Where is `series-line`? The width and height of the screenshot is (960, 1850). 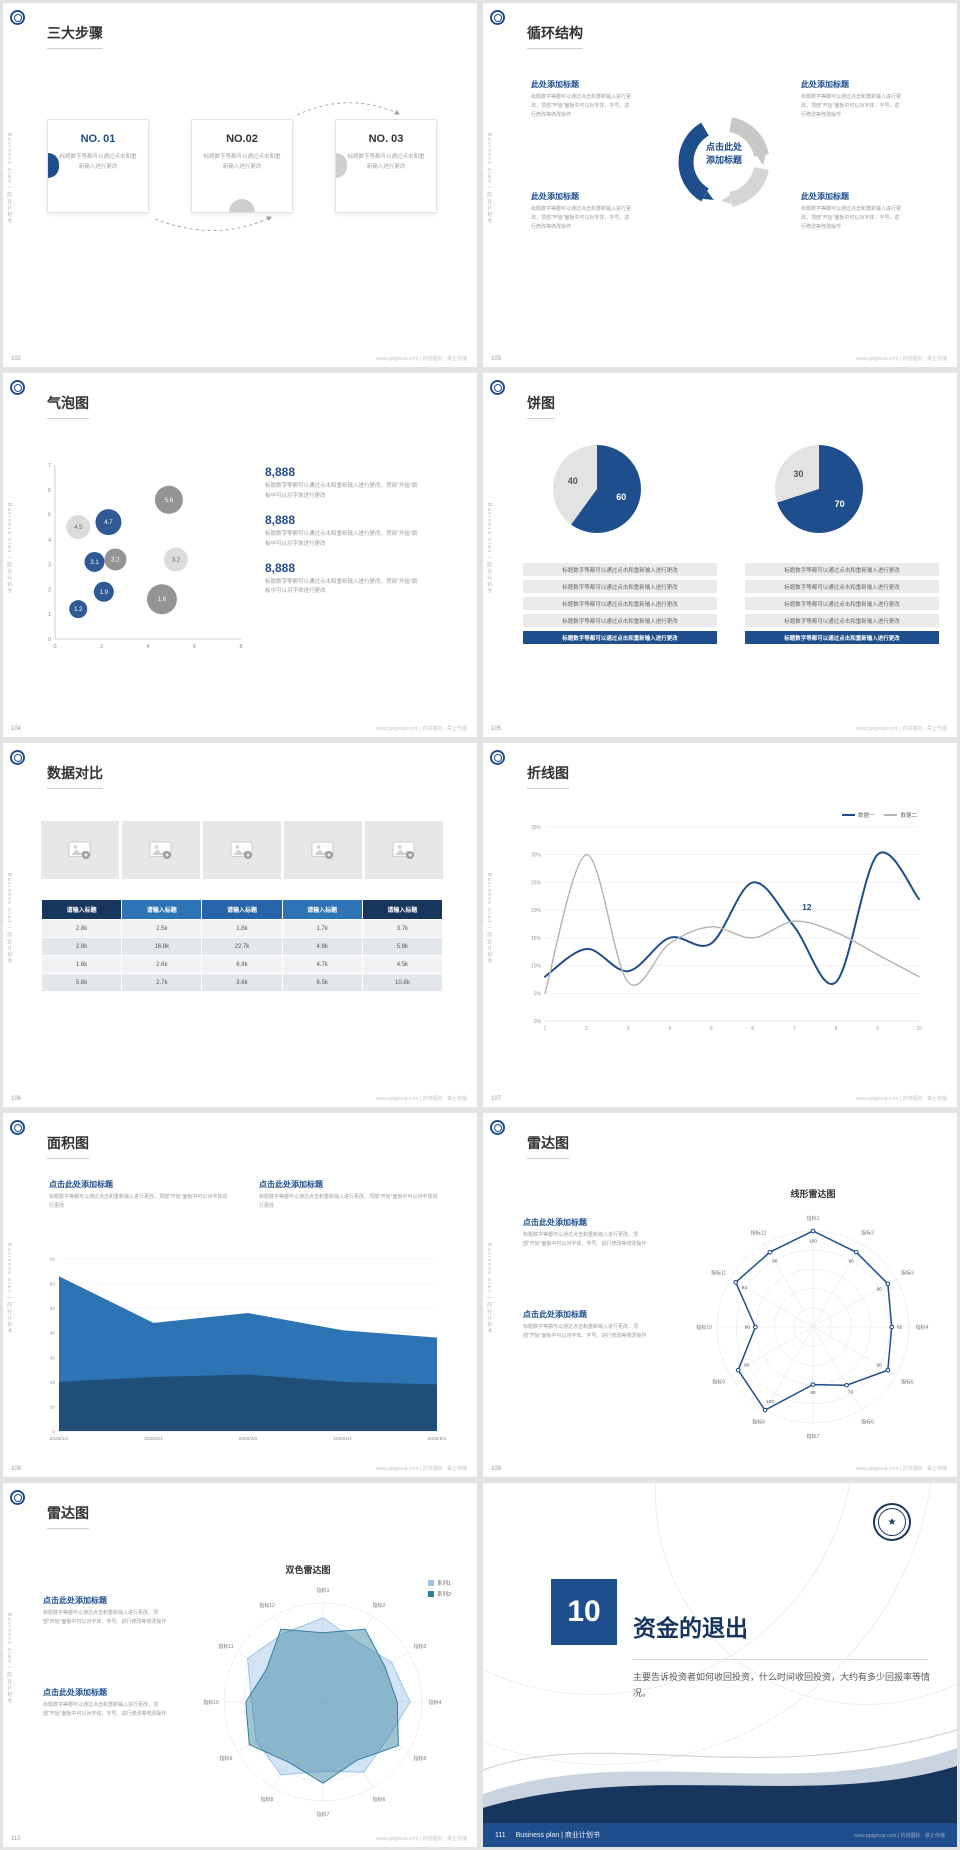
series-line is located at coordinates (732, 918).